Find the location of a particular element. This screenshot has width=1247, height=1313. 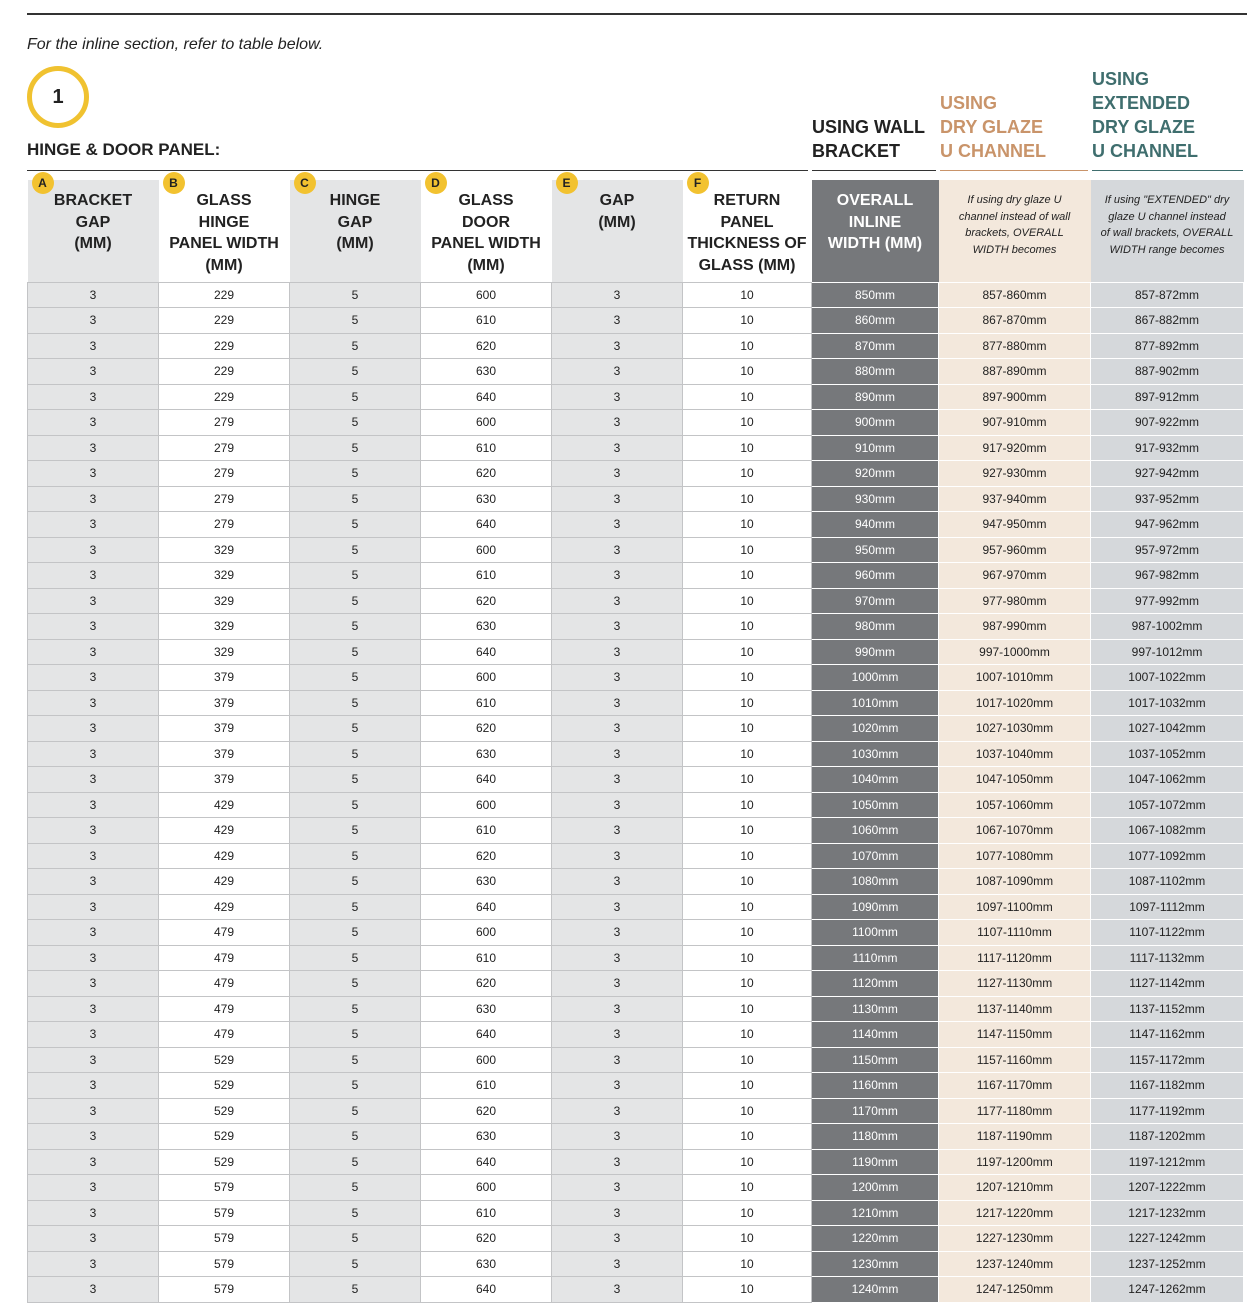

table-cell: 1097-1100mm is located at coordinates (1014, 906).